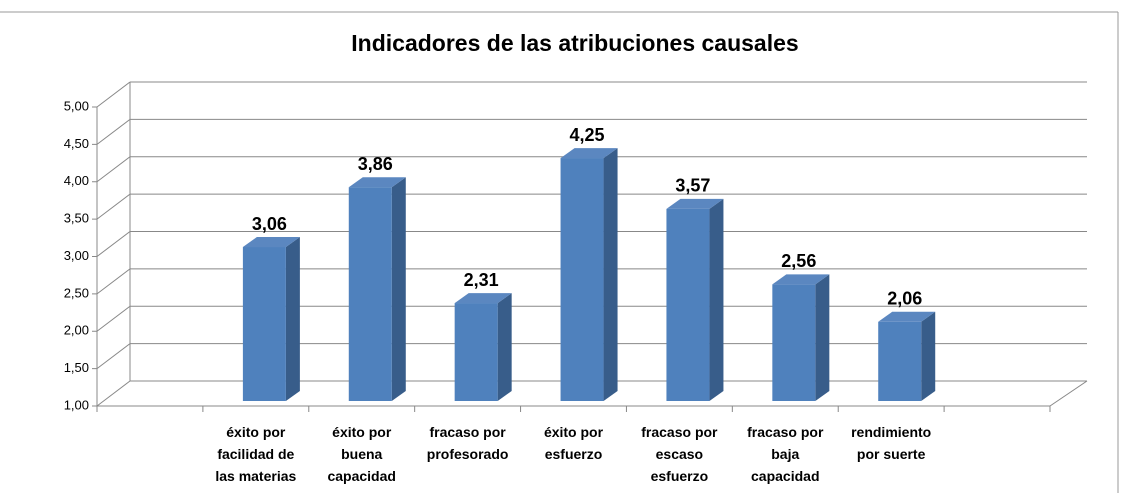 Image resolution: width=1131 pixels, height=493 pixels. I want to click on data-label: 3,86, so click(375, 164).